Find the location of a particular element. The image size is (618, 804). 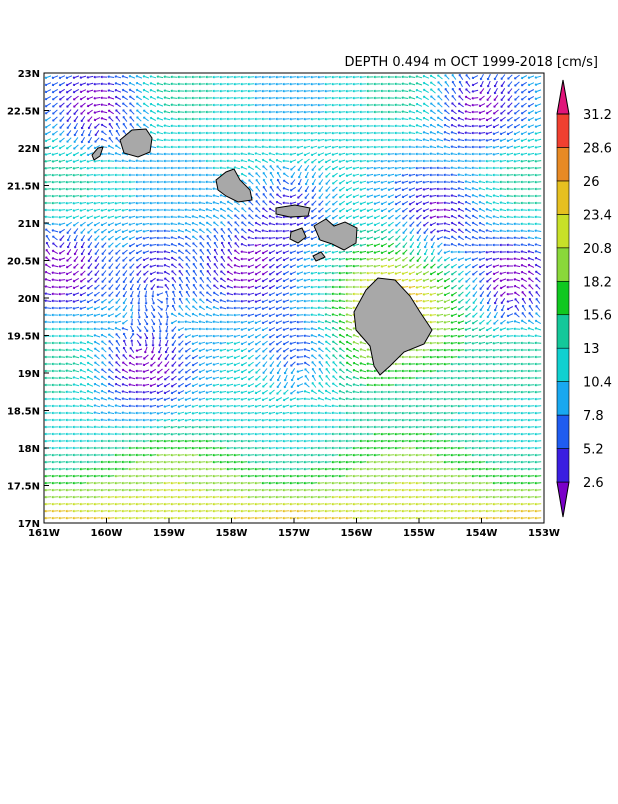

colorbar-label: 13 is located at coordinates (591, 349).